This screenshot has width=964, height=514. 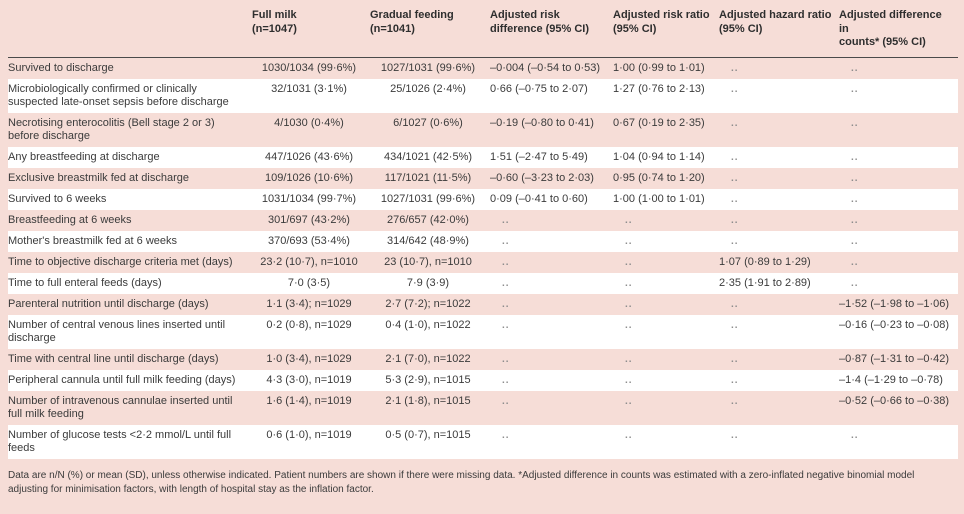 I want to click on cell-adjusted-difference-in-counts: –1·52 (–1·98 to –1·06), so click(x=894, y=303).